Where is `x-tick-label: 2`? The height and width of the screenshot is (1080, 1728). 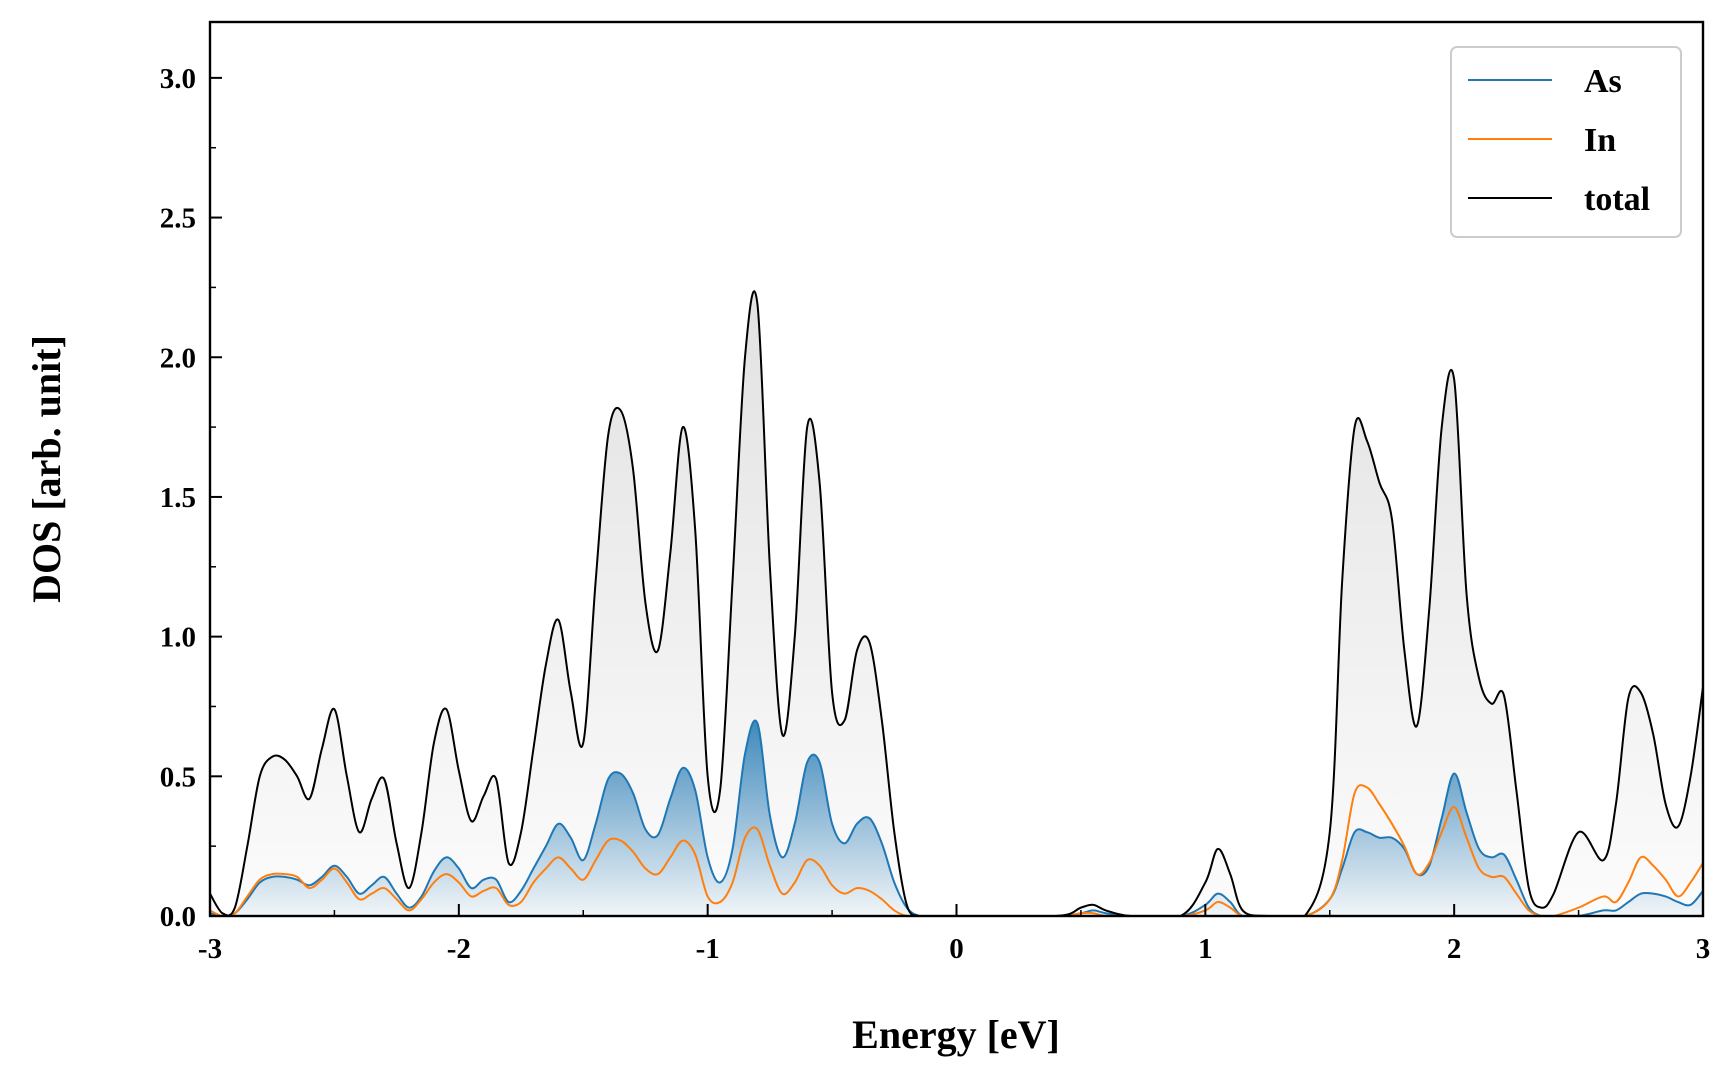
x-tick-label: 2 is located at coordinates (1454, 949).